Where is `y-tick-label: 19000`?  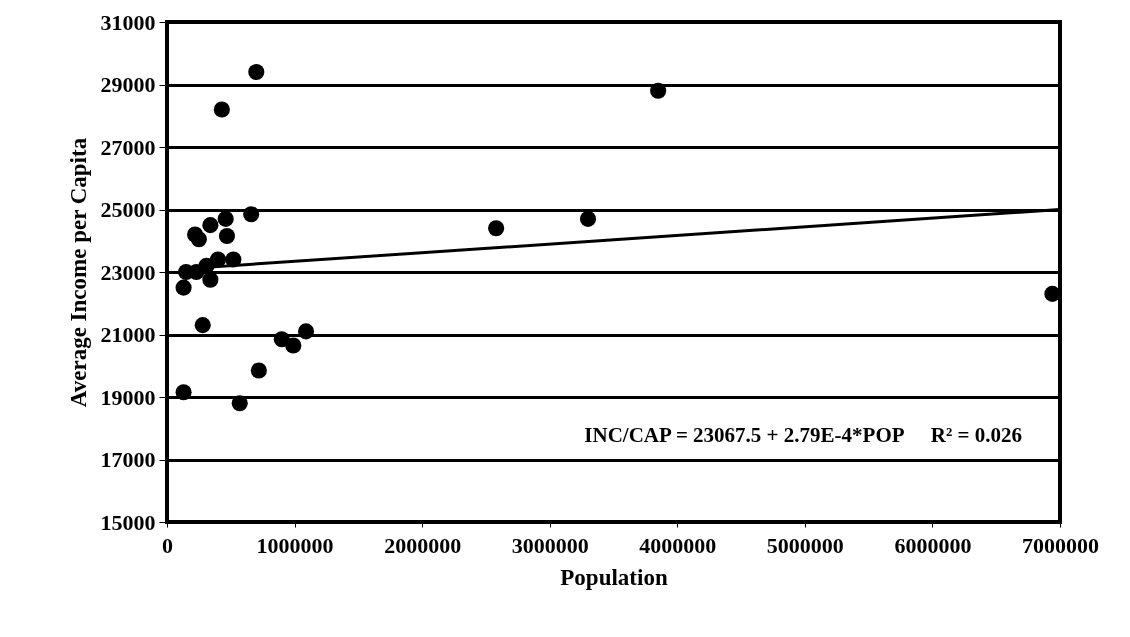
y-tick-label: 19000 is located at coordinates (128, 397).